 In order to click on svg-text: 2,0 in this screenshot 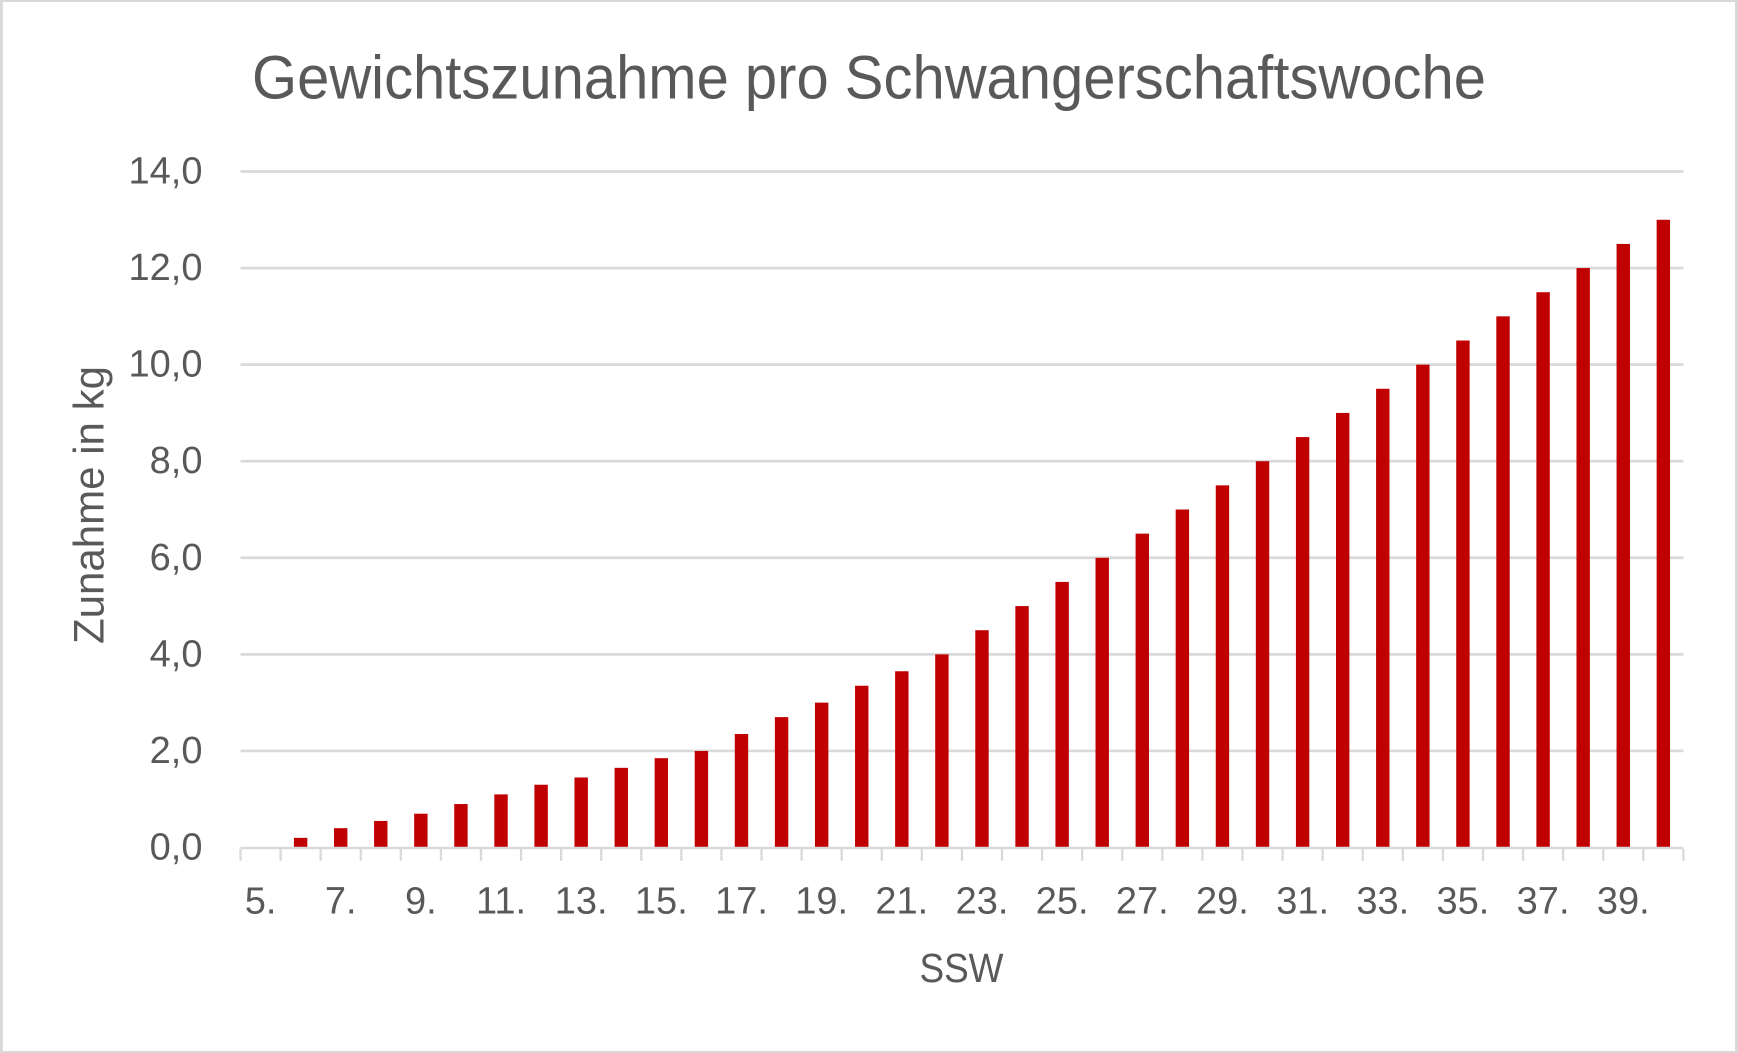, I will do `click(176, 751)`.